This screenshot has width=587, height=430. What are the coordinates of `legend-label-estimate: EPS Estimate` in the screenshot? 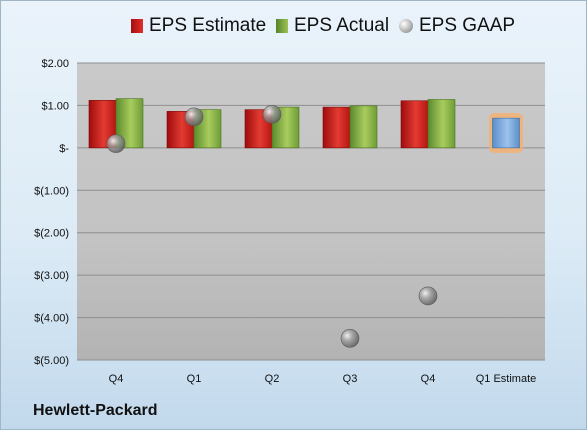 It's located at (208, 25).